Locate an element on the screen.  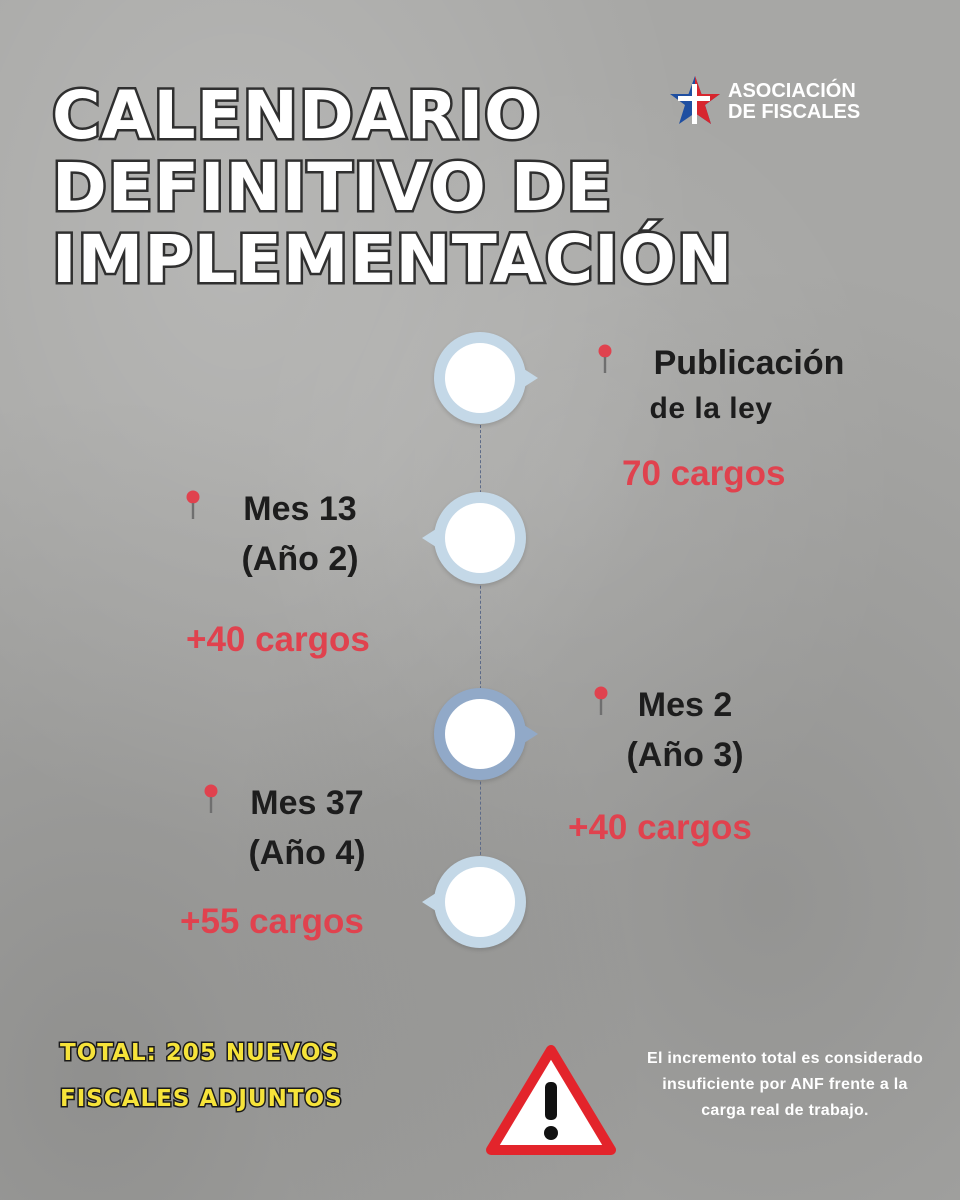
milestone-2-line-1: Mes 13 is located at coordinates (300, 509).